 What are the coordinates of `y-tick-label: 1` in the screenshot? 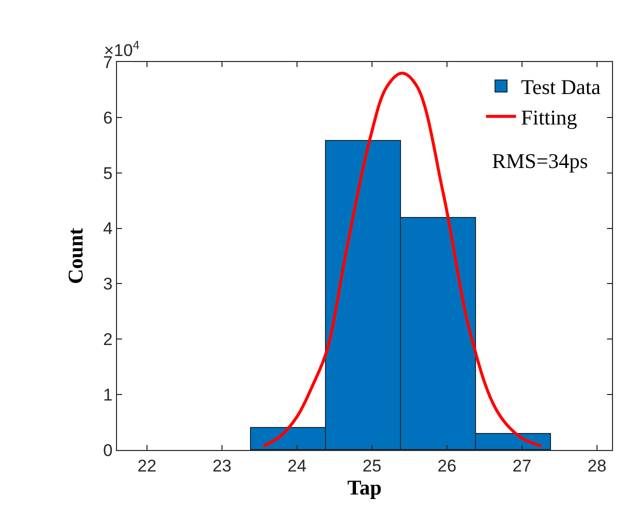 It's located at (108, 395).